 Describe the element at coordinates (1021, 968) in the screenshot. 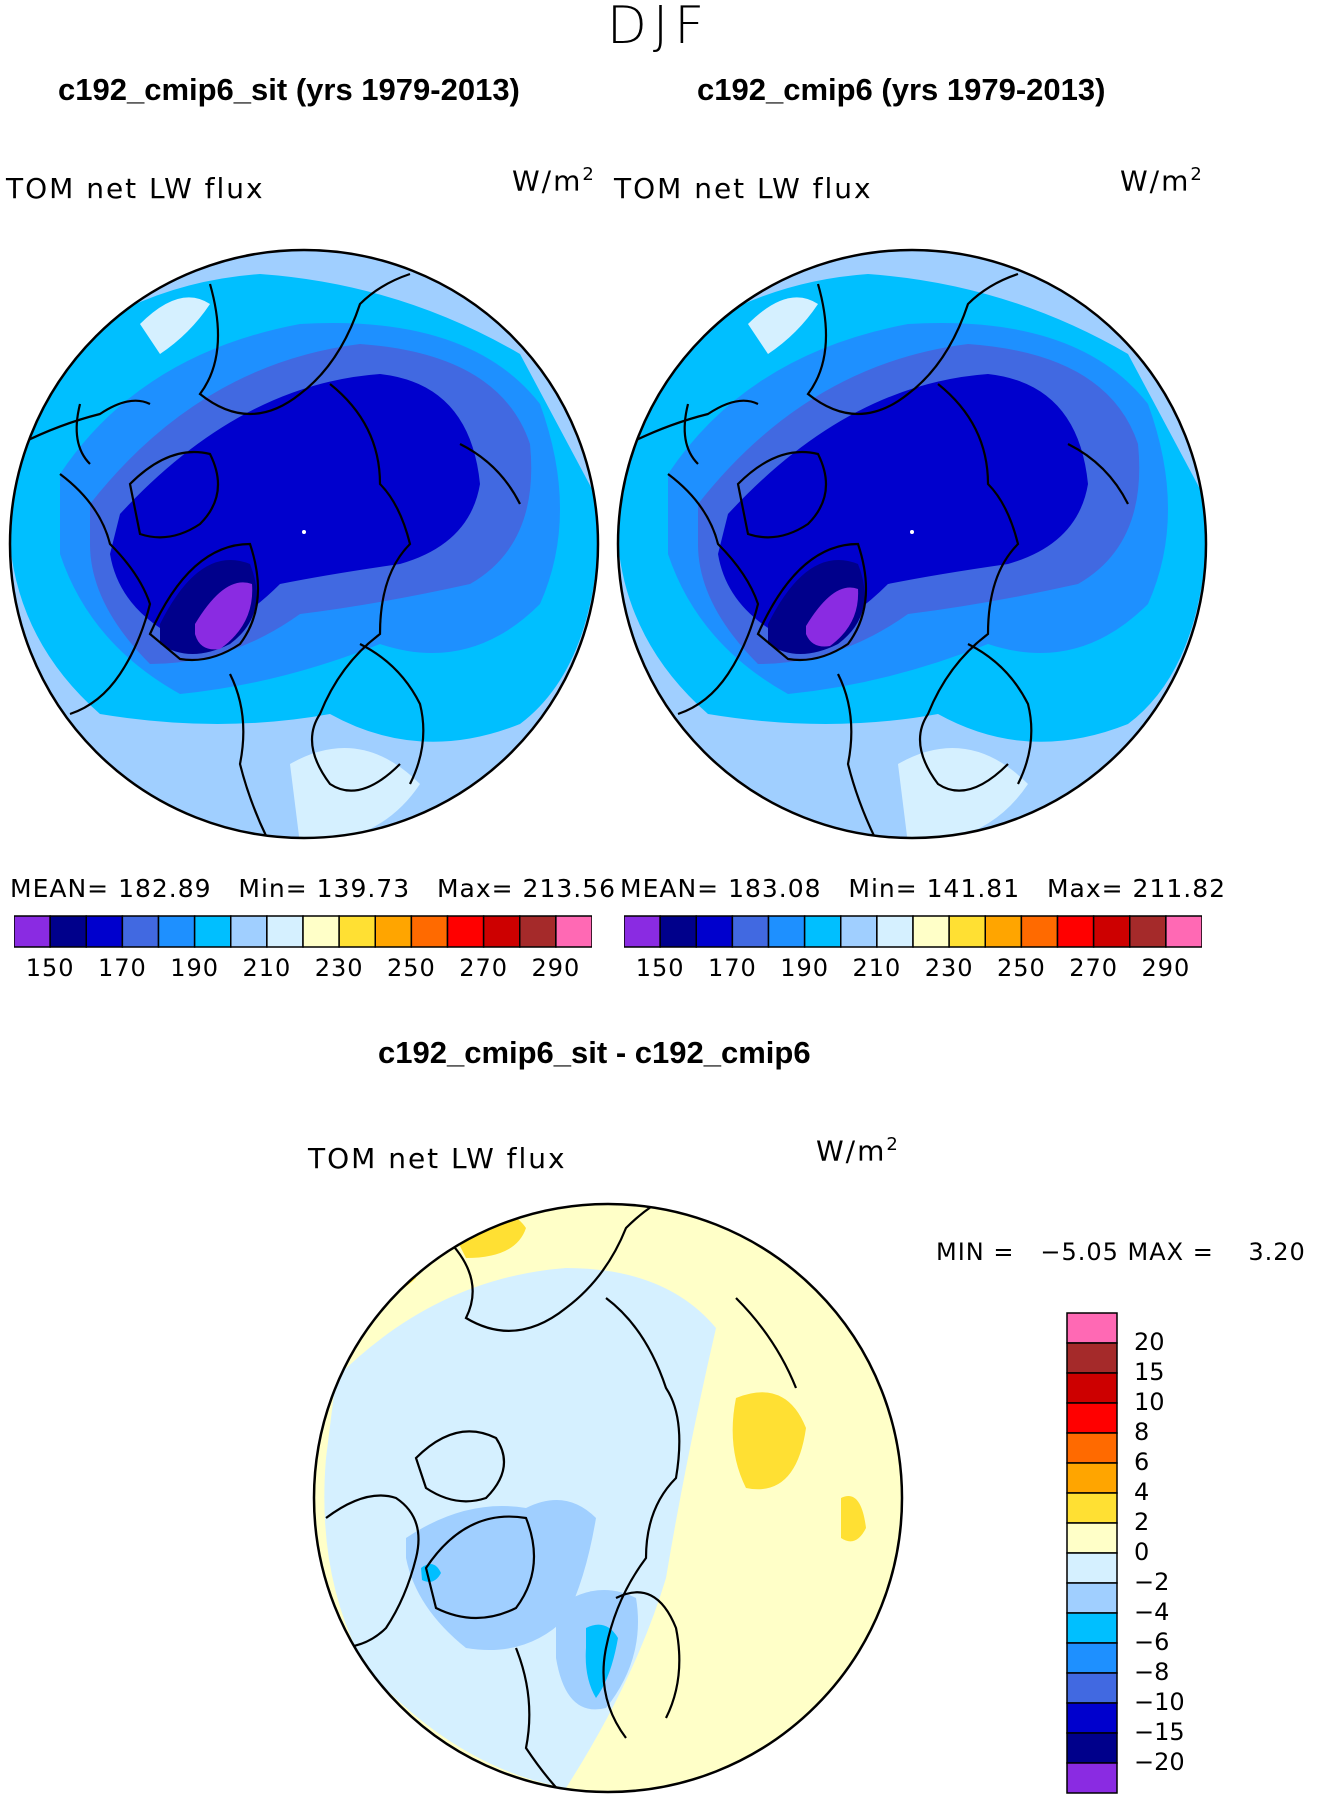

I see `colorbar-tick-label: 250` at that location.